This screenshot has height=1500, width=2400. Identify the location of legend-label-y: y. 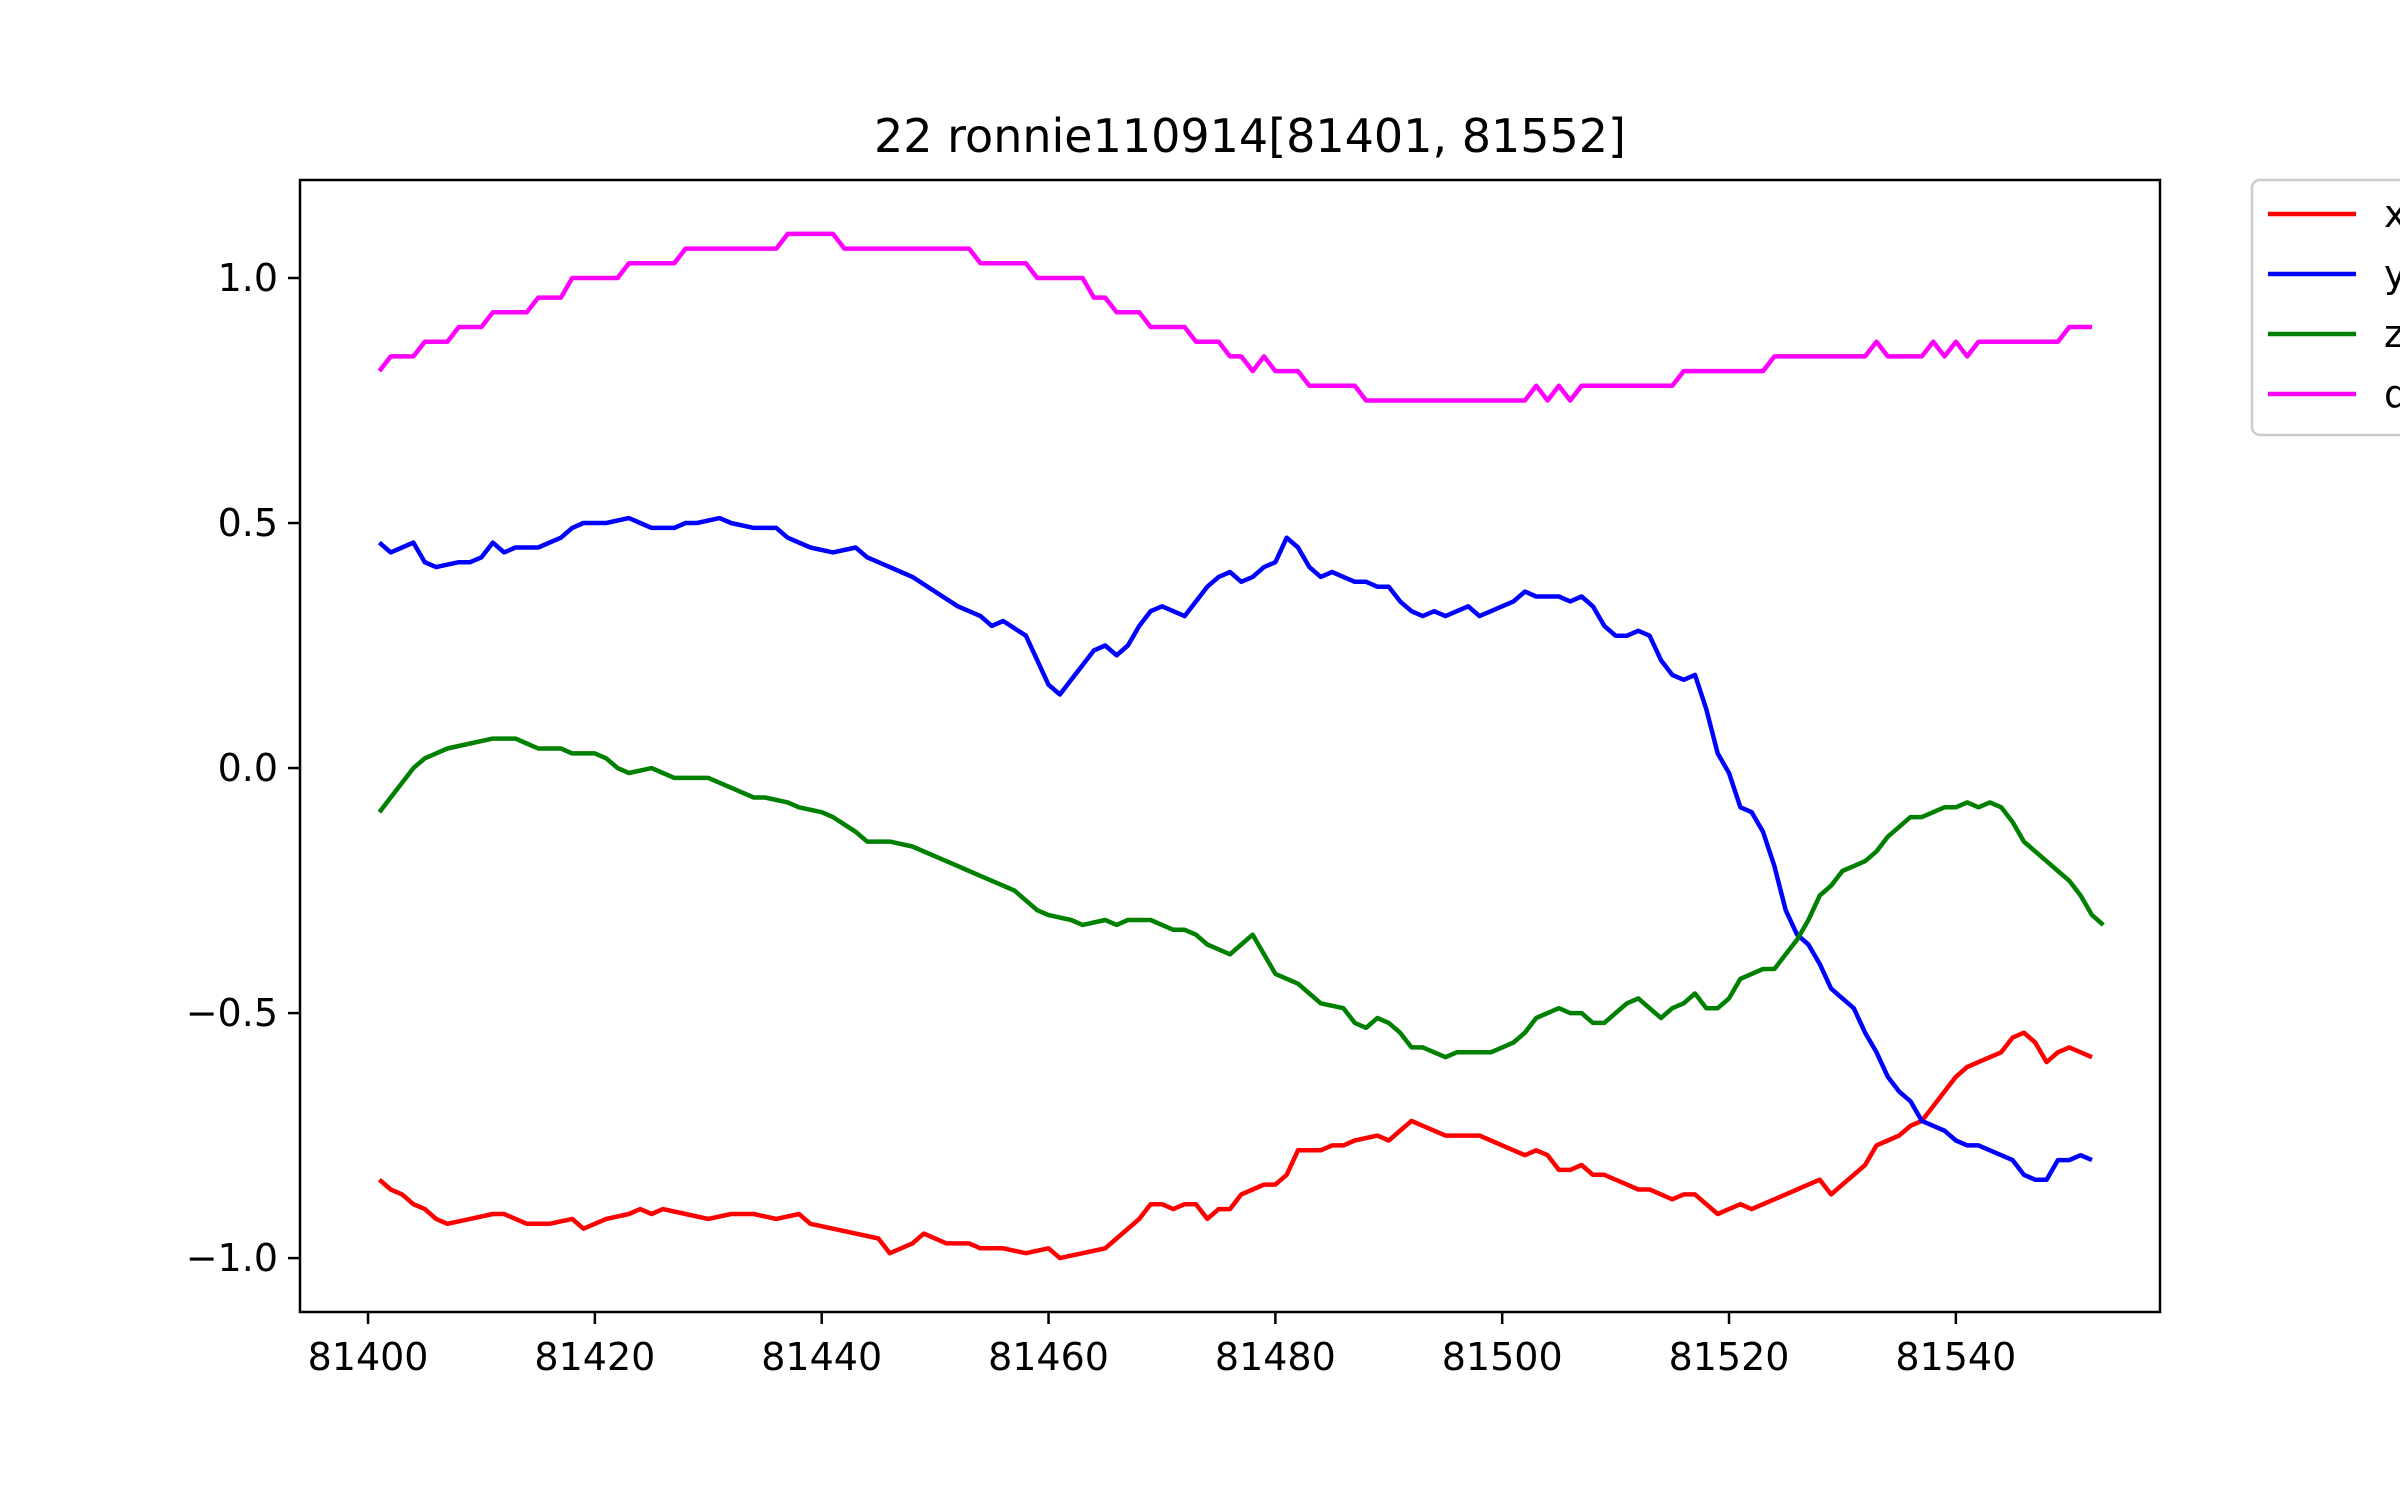
(2392, 274).